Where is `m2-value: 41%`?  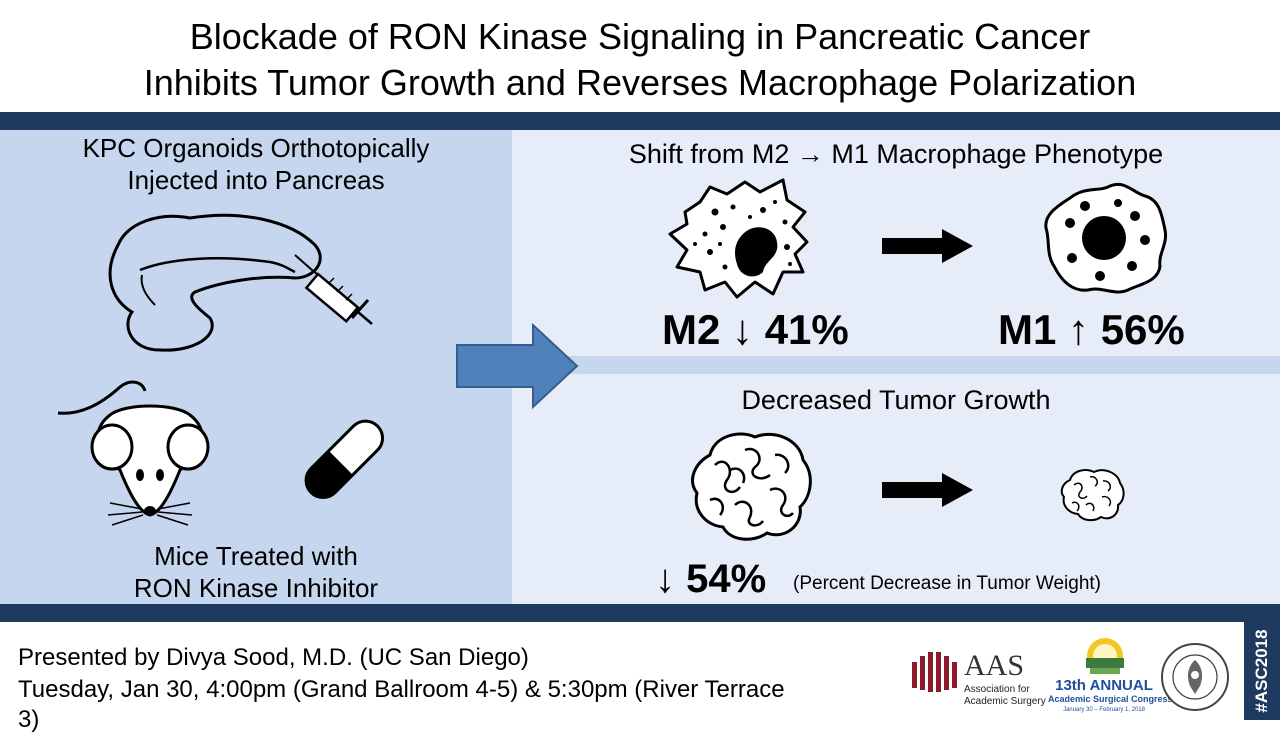
m2-value: 41% is located at coordinates (806, 329).